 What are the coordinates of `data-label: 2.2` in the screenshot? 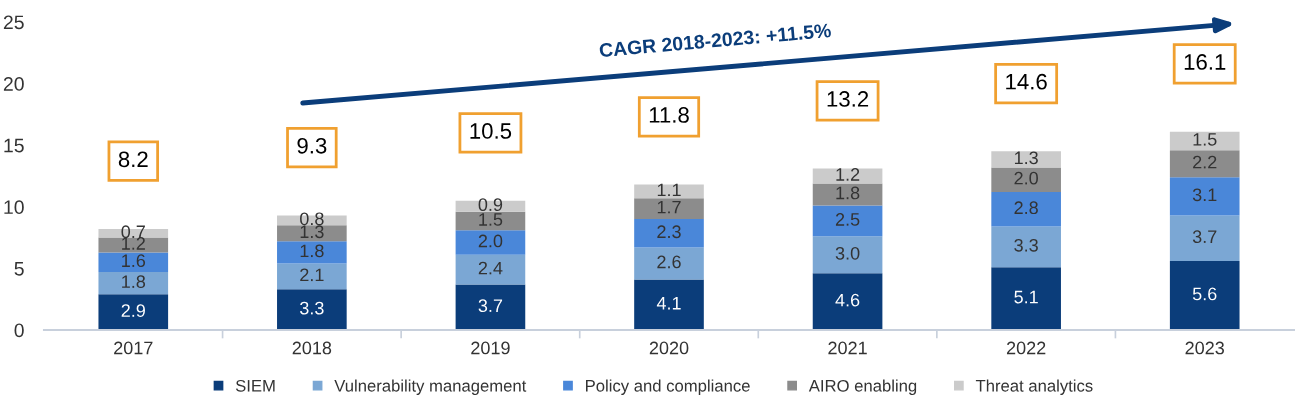 It's located at (1205, 162).